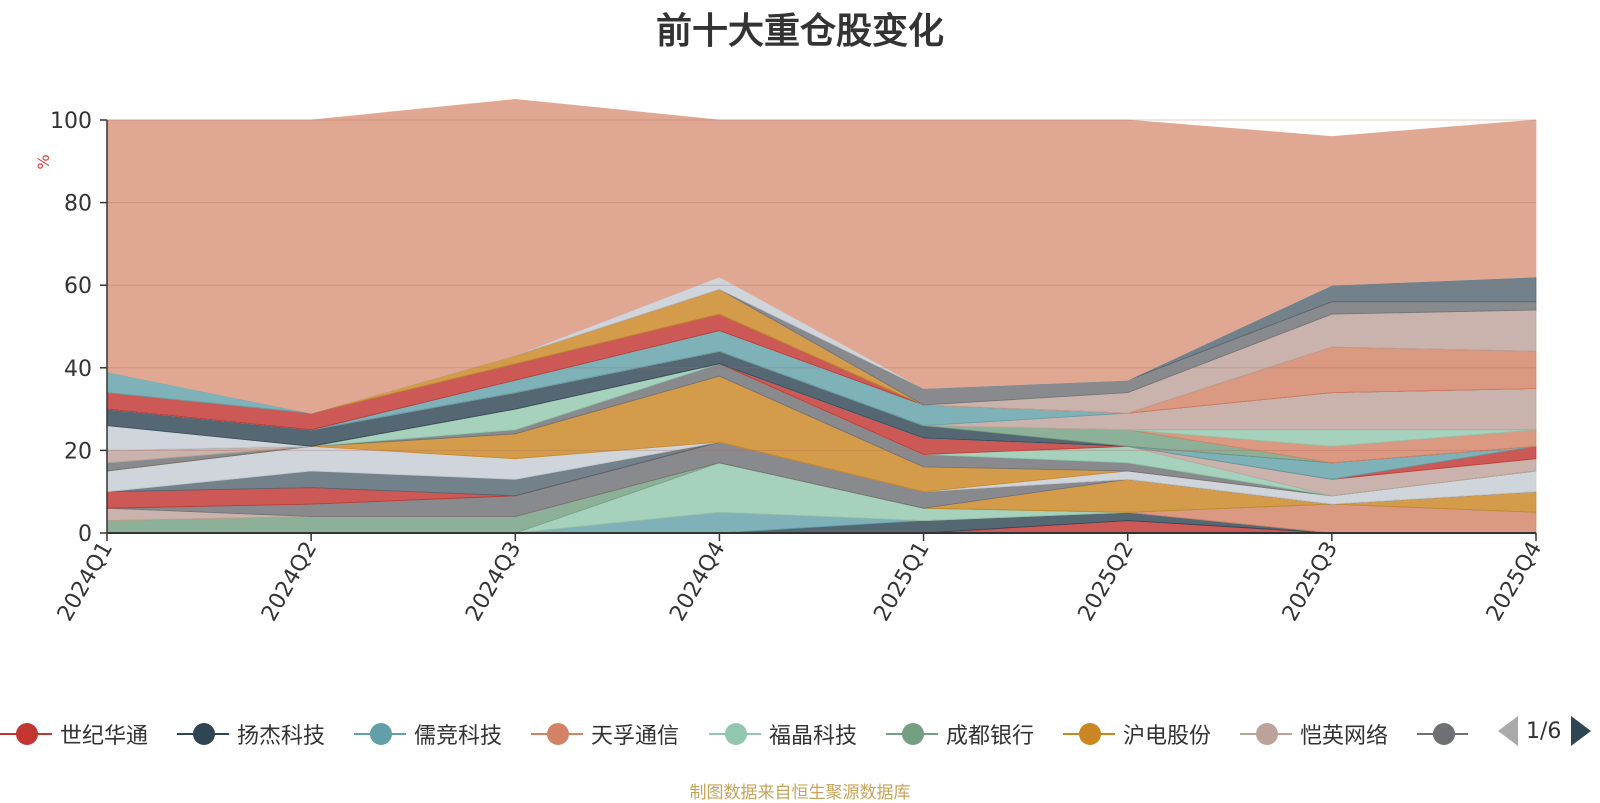 The image size is (1600, 803). I want to click on legend-pager: 1/6, so click(1545, 731).